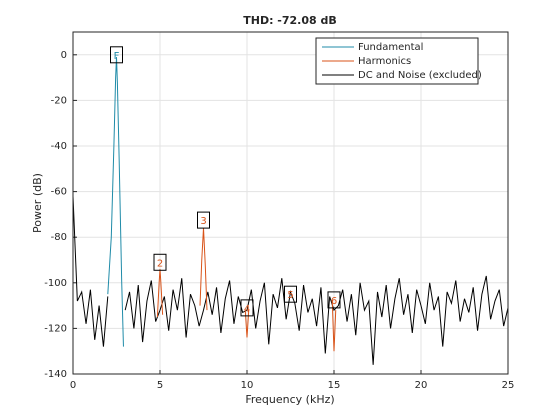 This screenshot has height=420, width=560. I want to click on x-axis-label: Frequency (kHz), so click(289, 399).